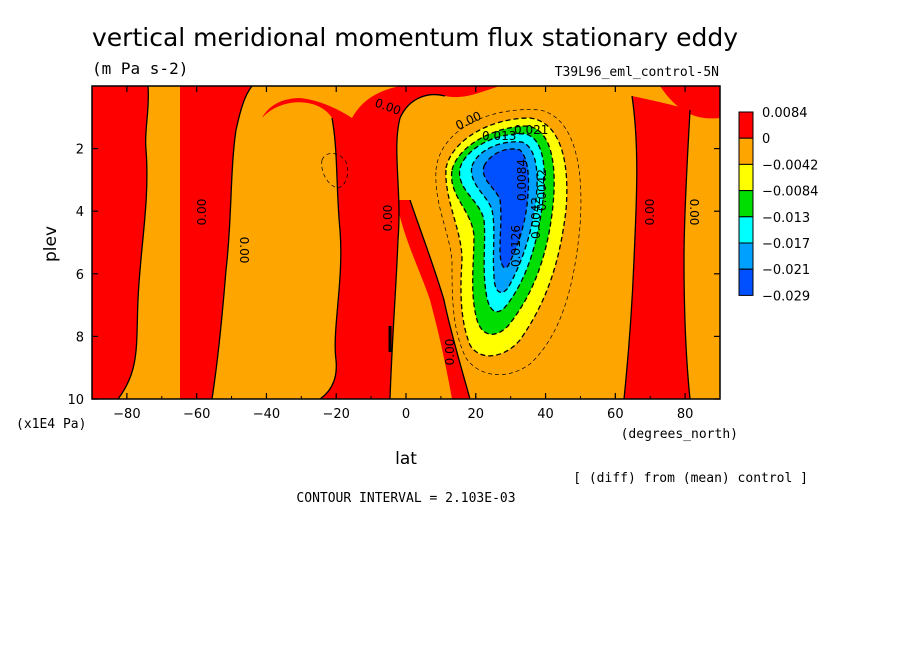  What do you see at coordinates (406, 414) in the screenshot?
I see `x-tick-label: 0` at bounding box center [406, 414].